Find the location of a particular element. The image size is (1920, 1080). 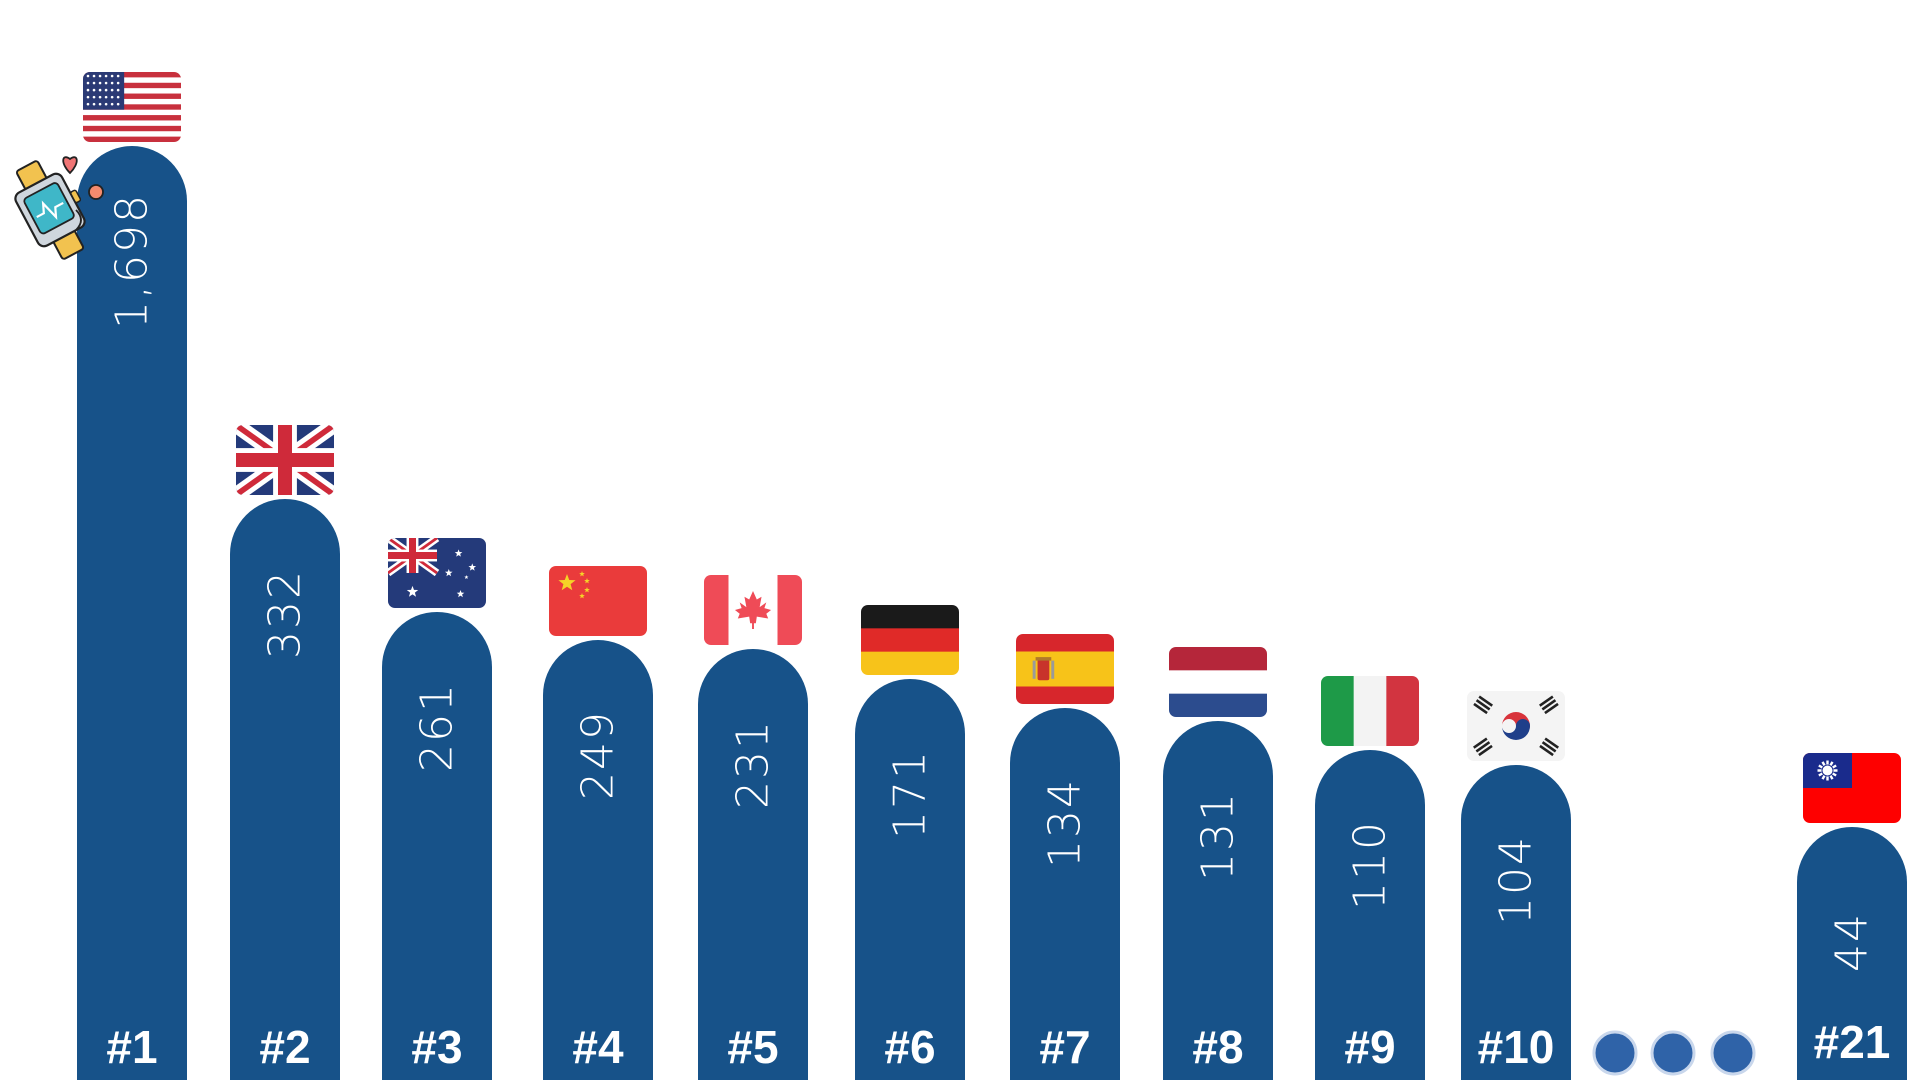

rank-label: #21 is located at coordinates (1852, 1042).